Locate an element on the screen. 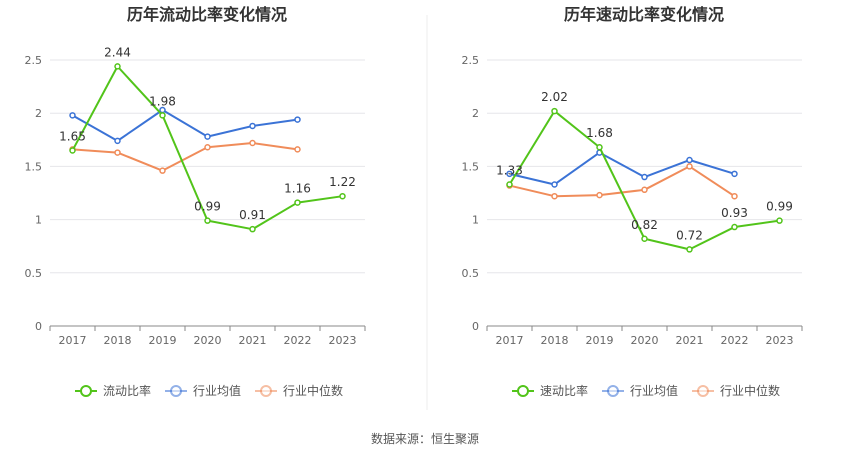  legend-item-company: 速动比率 is located at coordinates (550, 390).